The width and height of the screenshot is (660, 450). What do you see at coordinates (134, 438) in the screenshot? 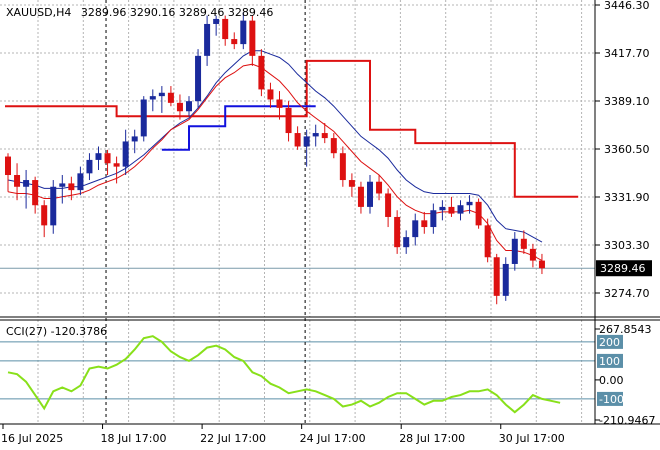
I see `time-tick-label: 18 Jul 17:00` at bounding box center [134, 438].